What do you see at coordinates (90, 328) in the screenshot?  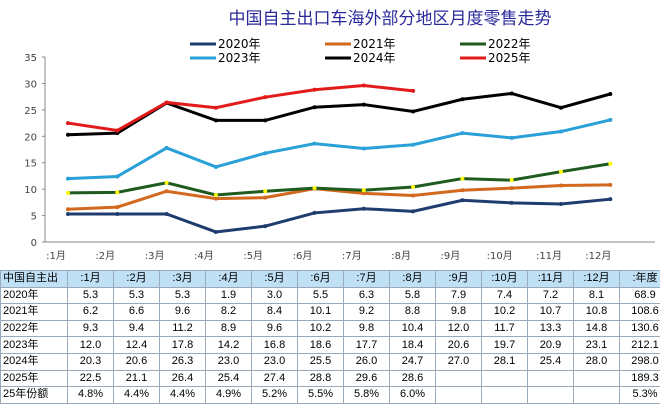 I see `table-cell: 9.3` at bounding box center [90, 328].